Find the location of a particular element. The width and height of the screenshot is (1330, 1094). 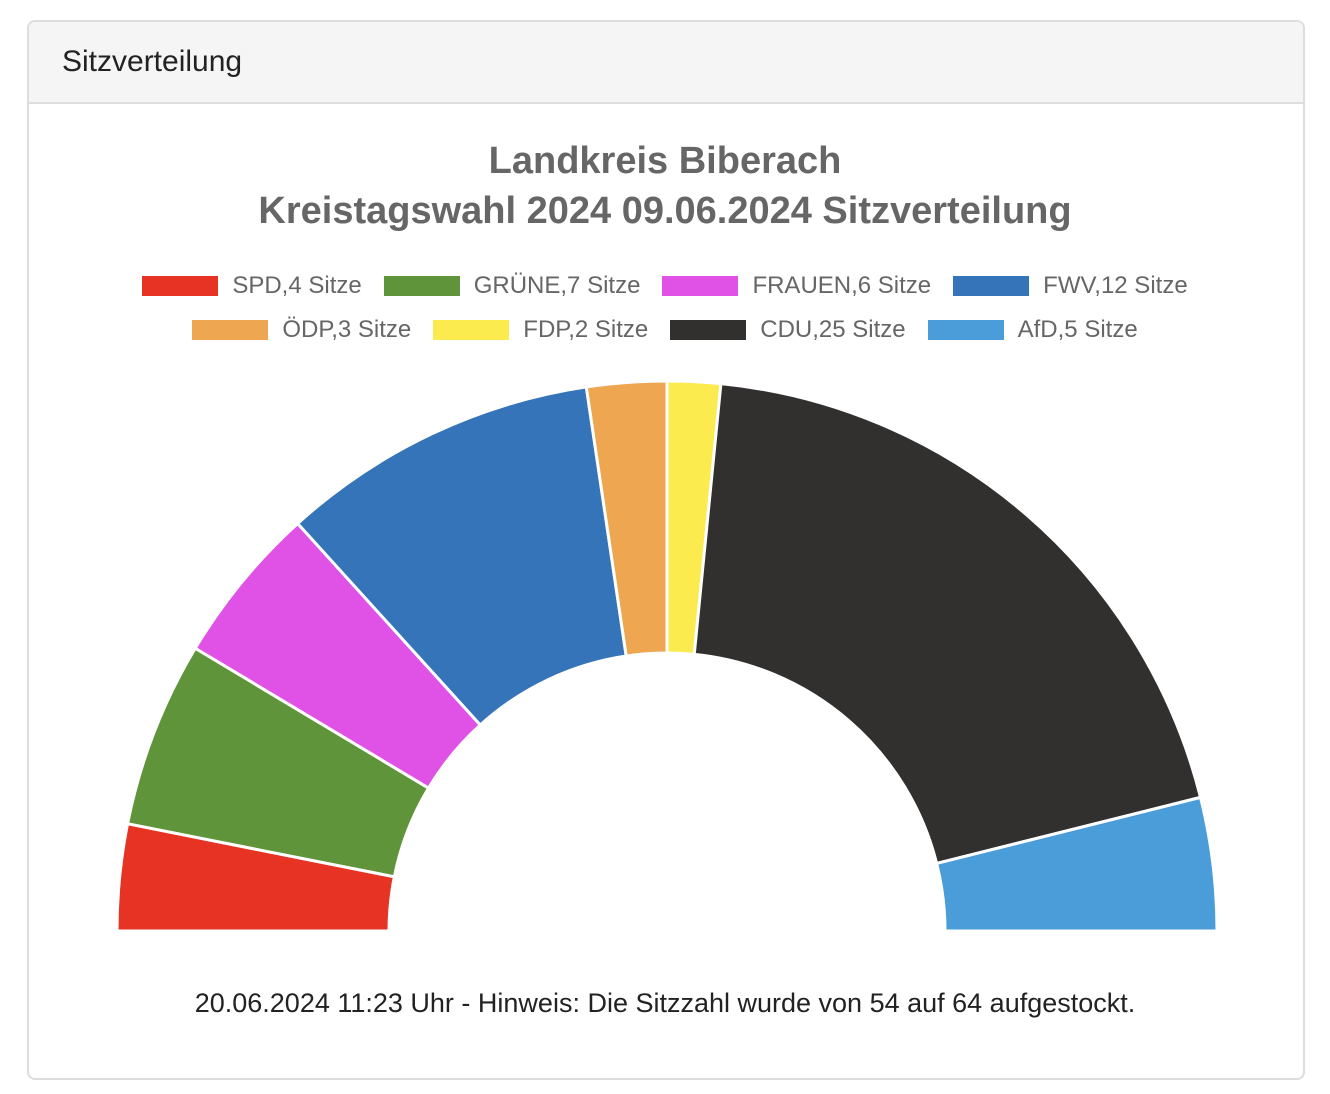

legend-item-fdp: FDP,2 Sitze is located at coordinates (540, 330).